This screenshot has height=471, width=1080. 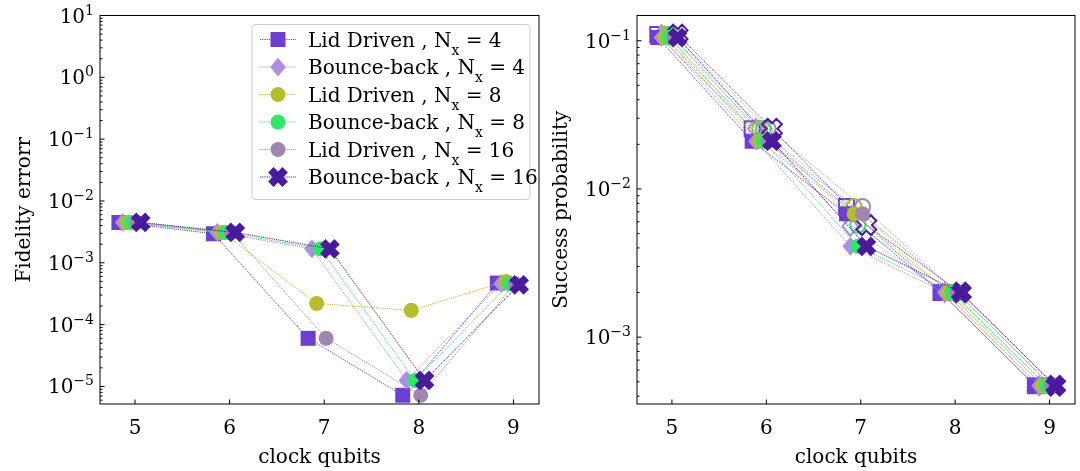 I want to click on y-tick-label: 10$^{−4}$, so click(x=71, y=323).